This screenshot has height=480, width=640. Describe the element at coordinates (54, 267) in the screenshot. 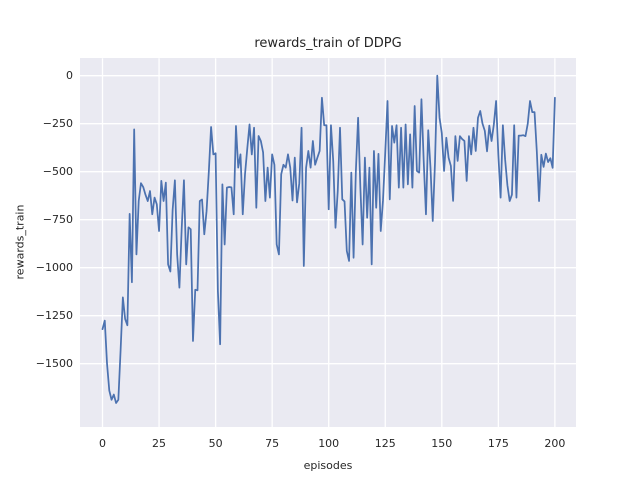

I see `y-tick-label: −1000` at that location.